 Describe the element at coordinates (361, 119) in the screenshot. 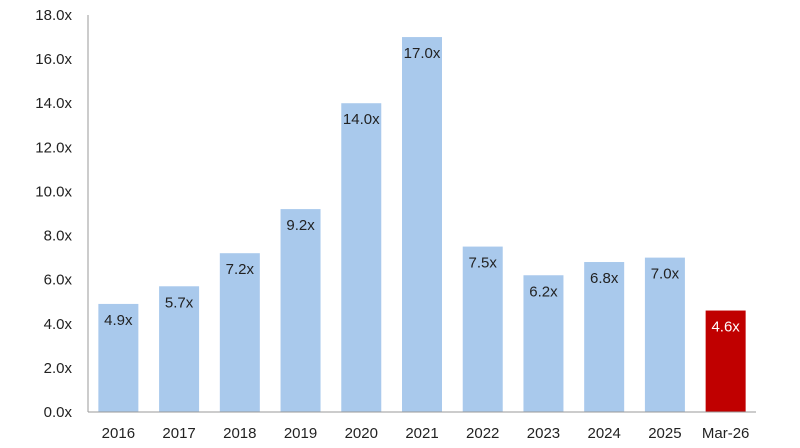

I see `data-label-2020: 14.0x` at that location.